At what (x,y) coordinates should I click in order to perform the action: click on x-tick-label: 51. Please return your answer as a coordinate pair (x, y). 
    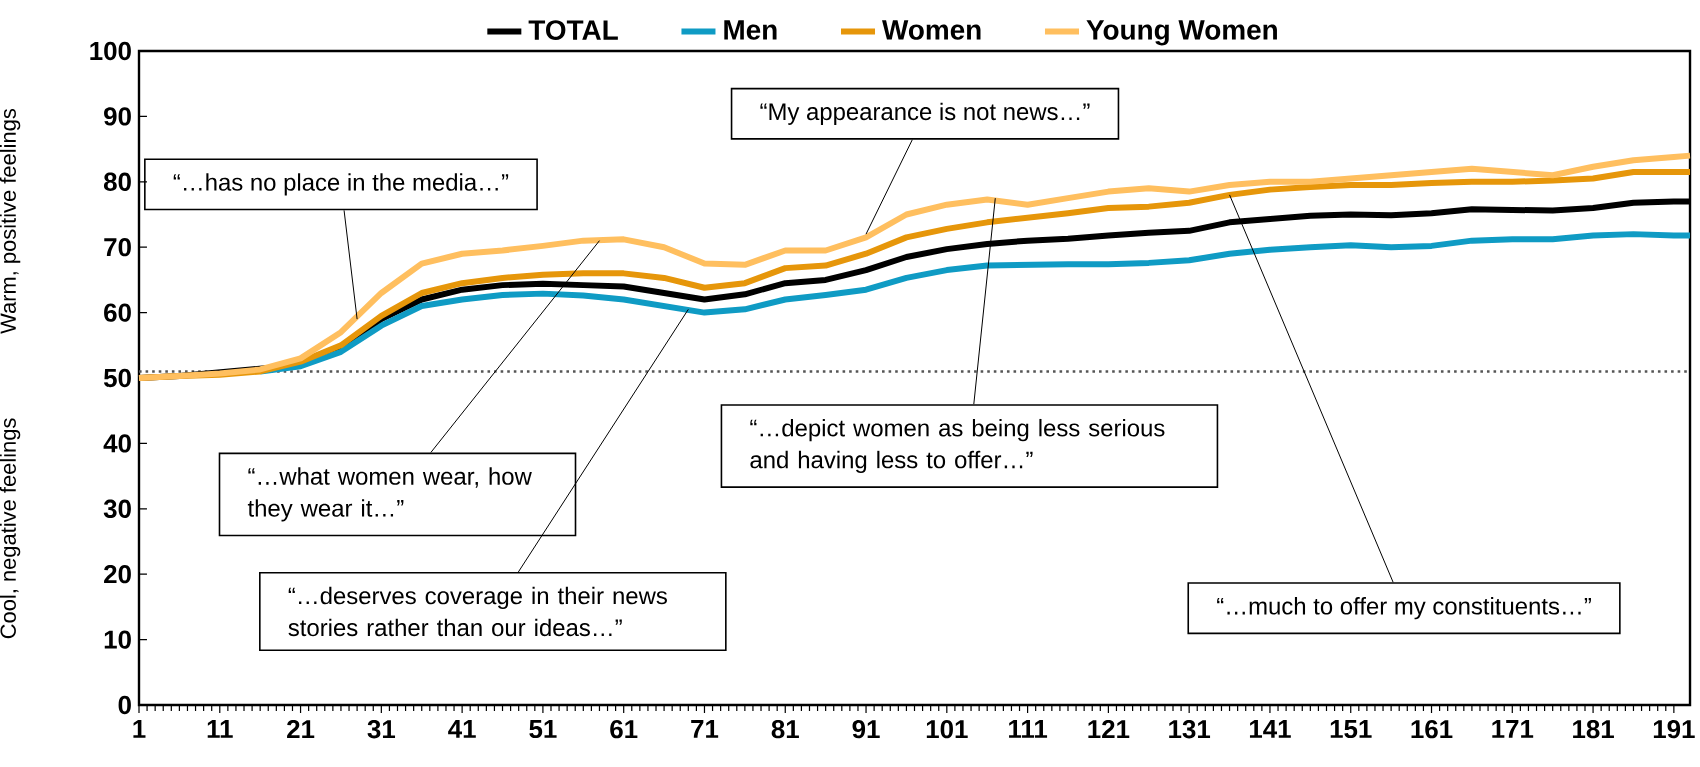
    Looking at the image, I should click on (543, 729).